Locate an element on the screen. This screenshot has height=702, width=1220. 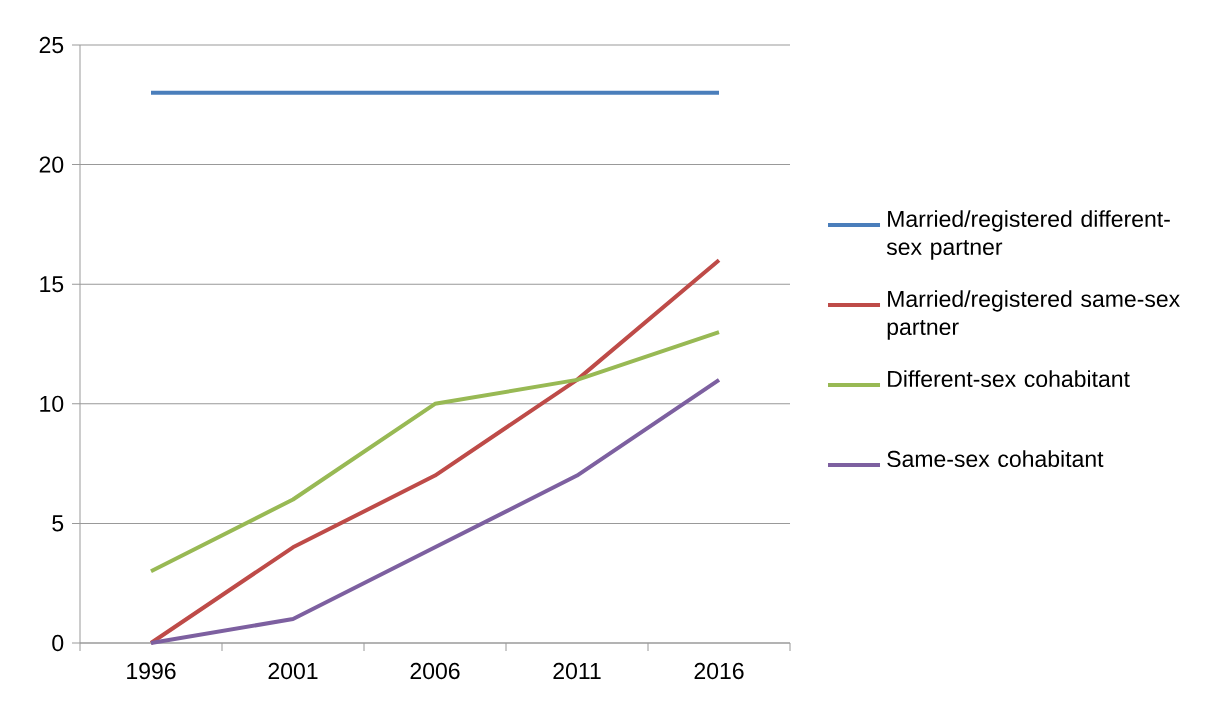
legend-label: Same-sex cohabitant is located at coordinates (995, 459).